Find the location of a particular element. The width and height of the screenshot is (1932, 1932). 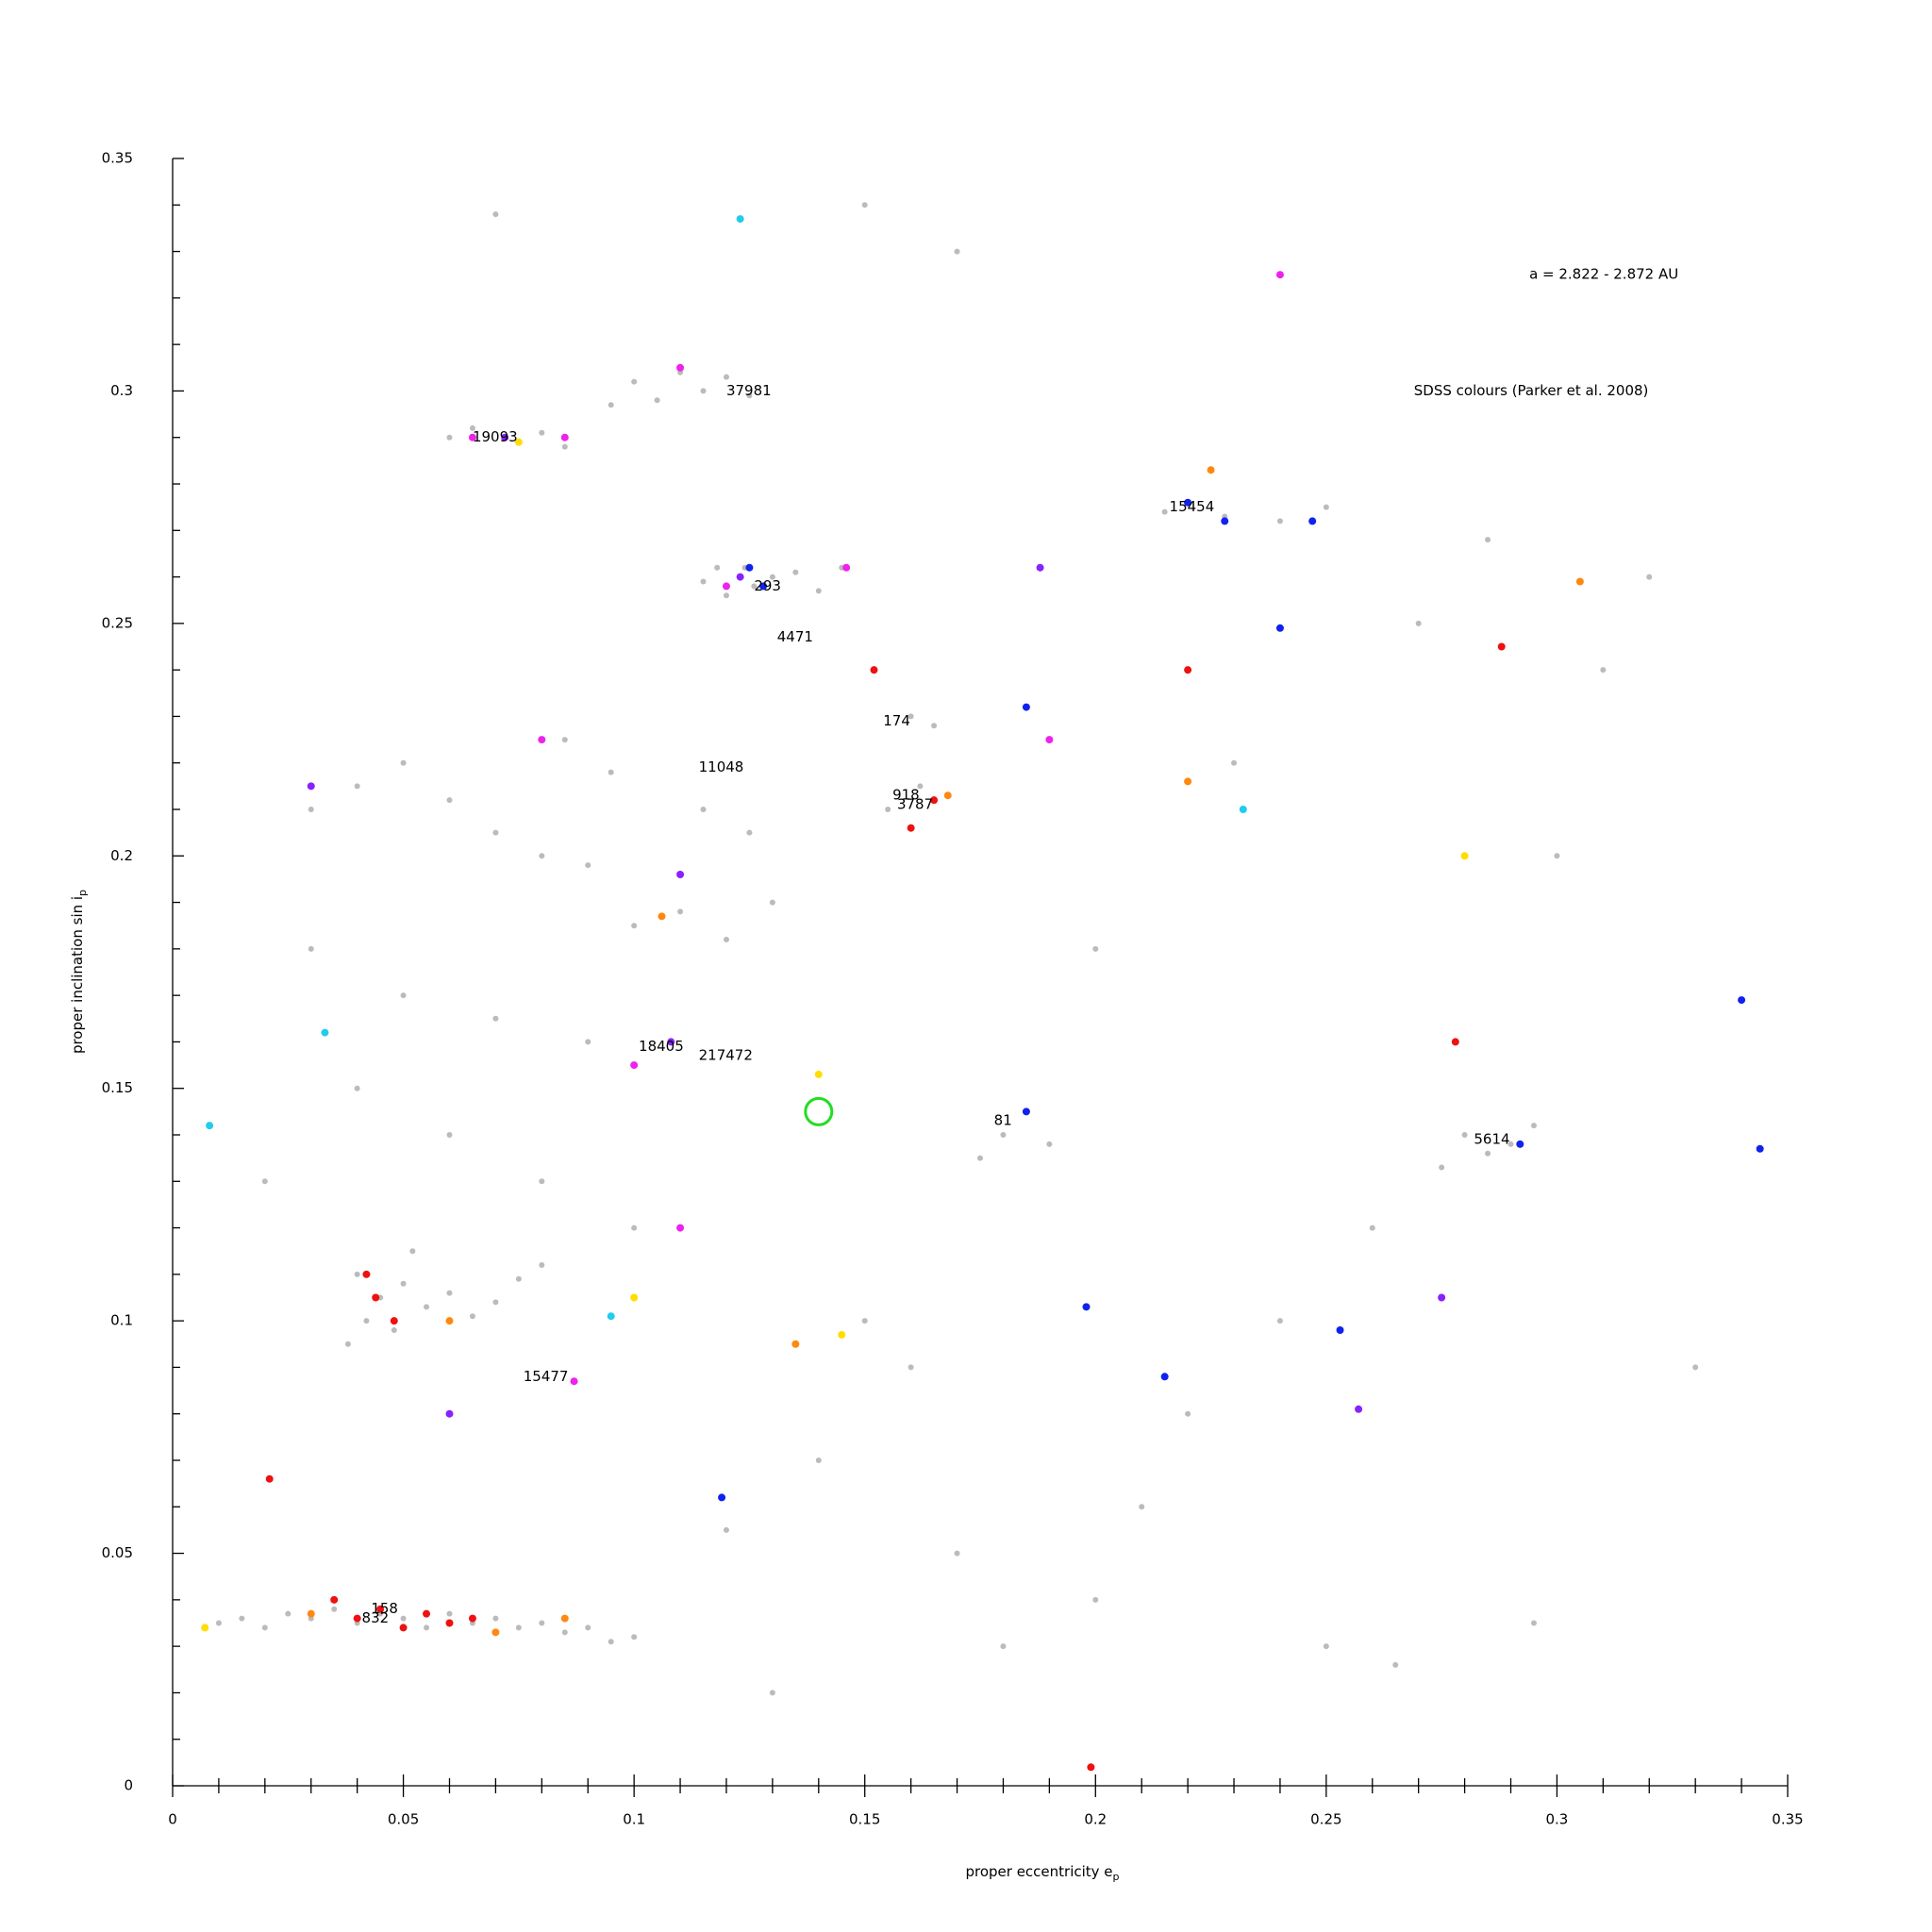

x-tick-label: 0.15 is located at coordinates (865, 1819).